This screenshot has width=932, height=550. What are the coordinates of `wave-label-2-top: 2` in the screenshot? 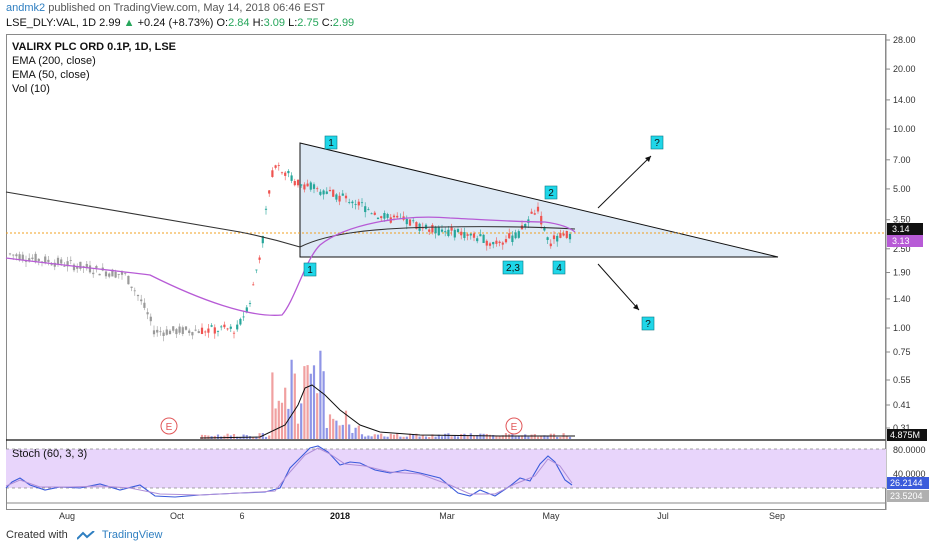 It's located at (551, 192).